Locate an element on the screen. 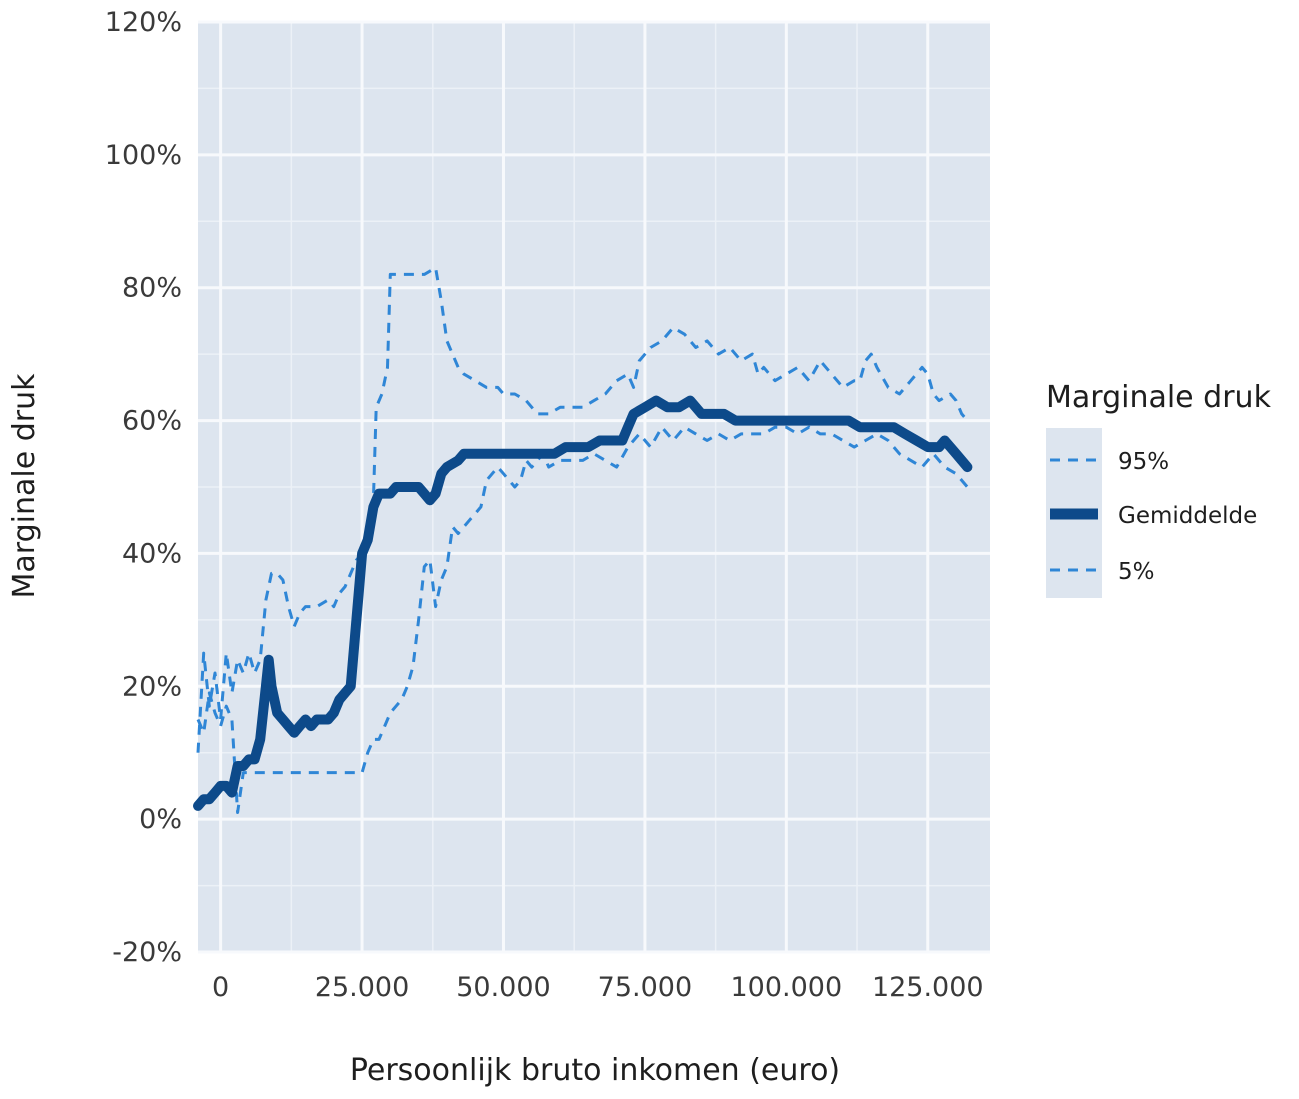 Image resolution: width=1299 pixels, height=1099 pixels. legend-label-5: 5% is located at coordinates (1136, 572).